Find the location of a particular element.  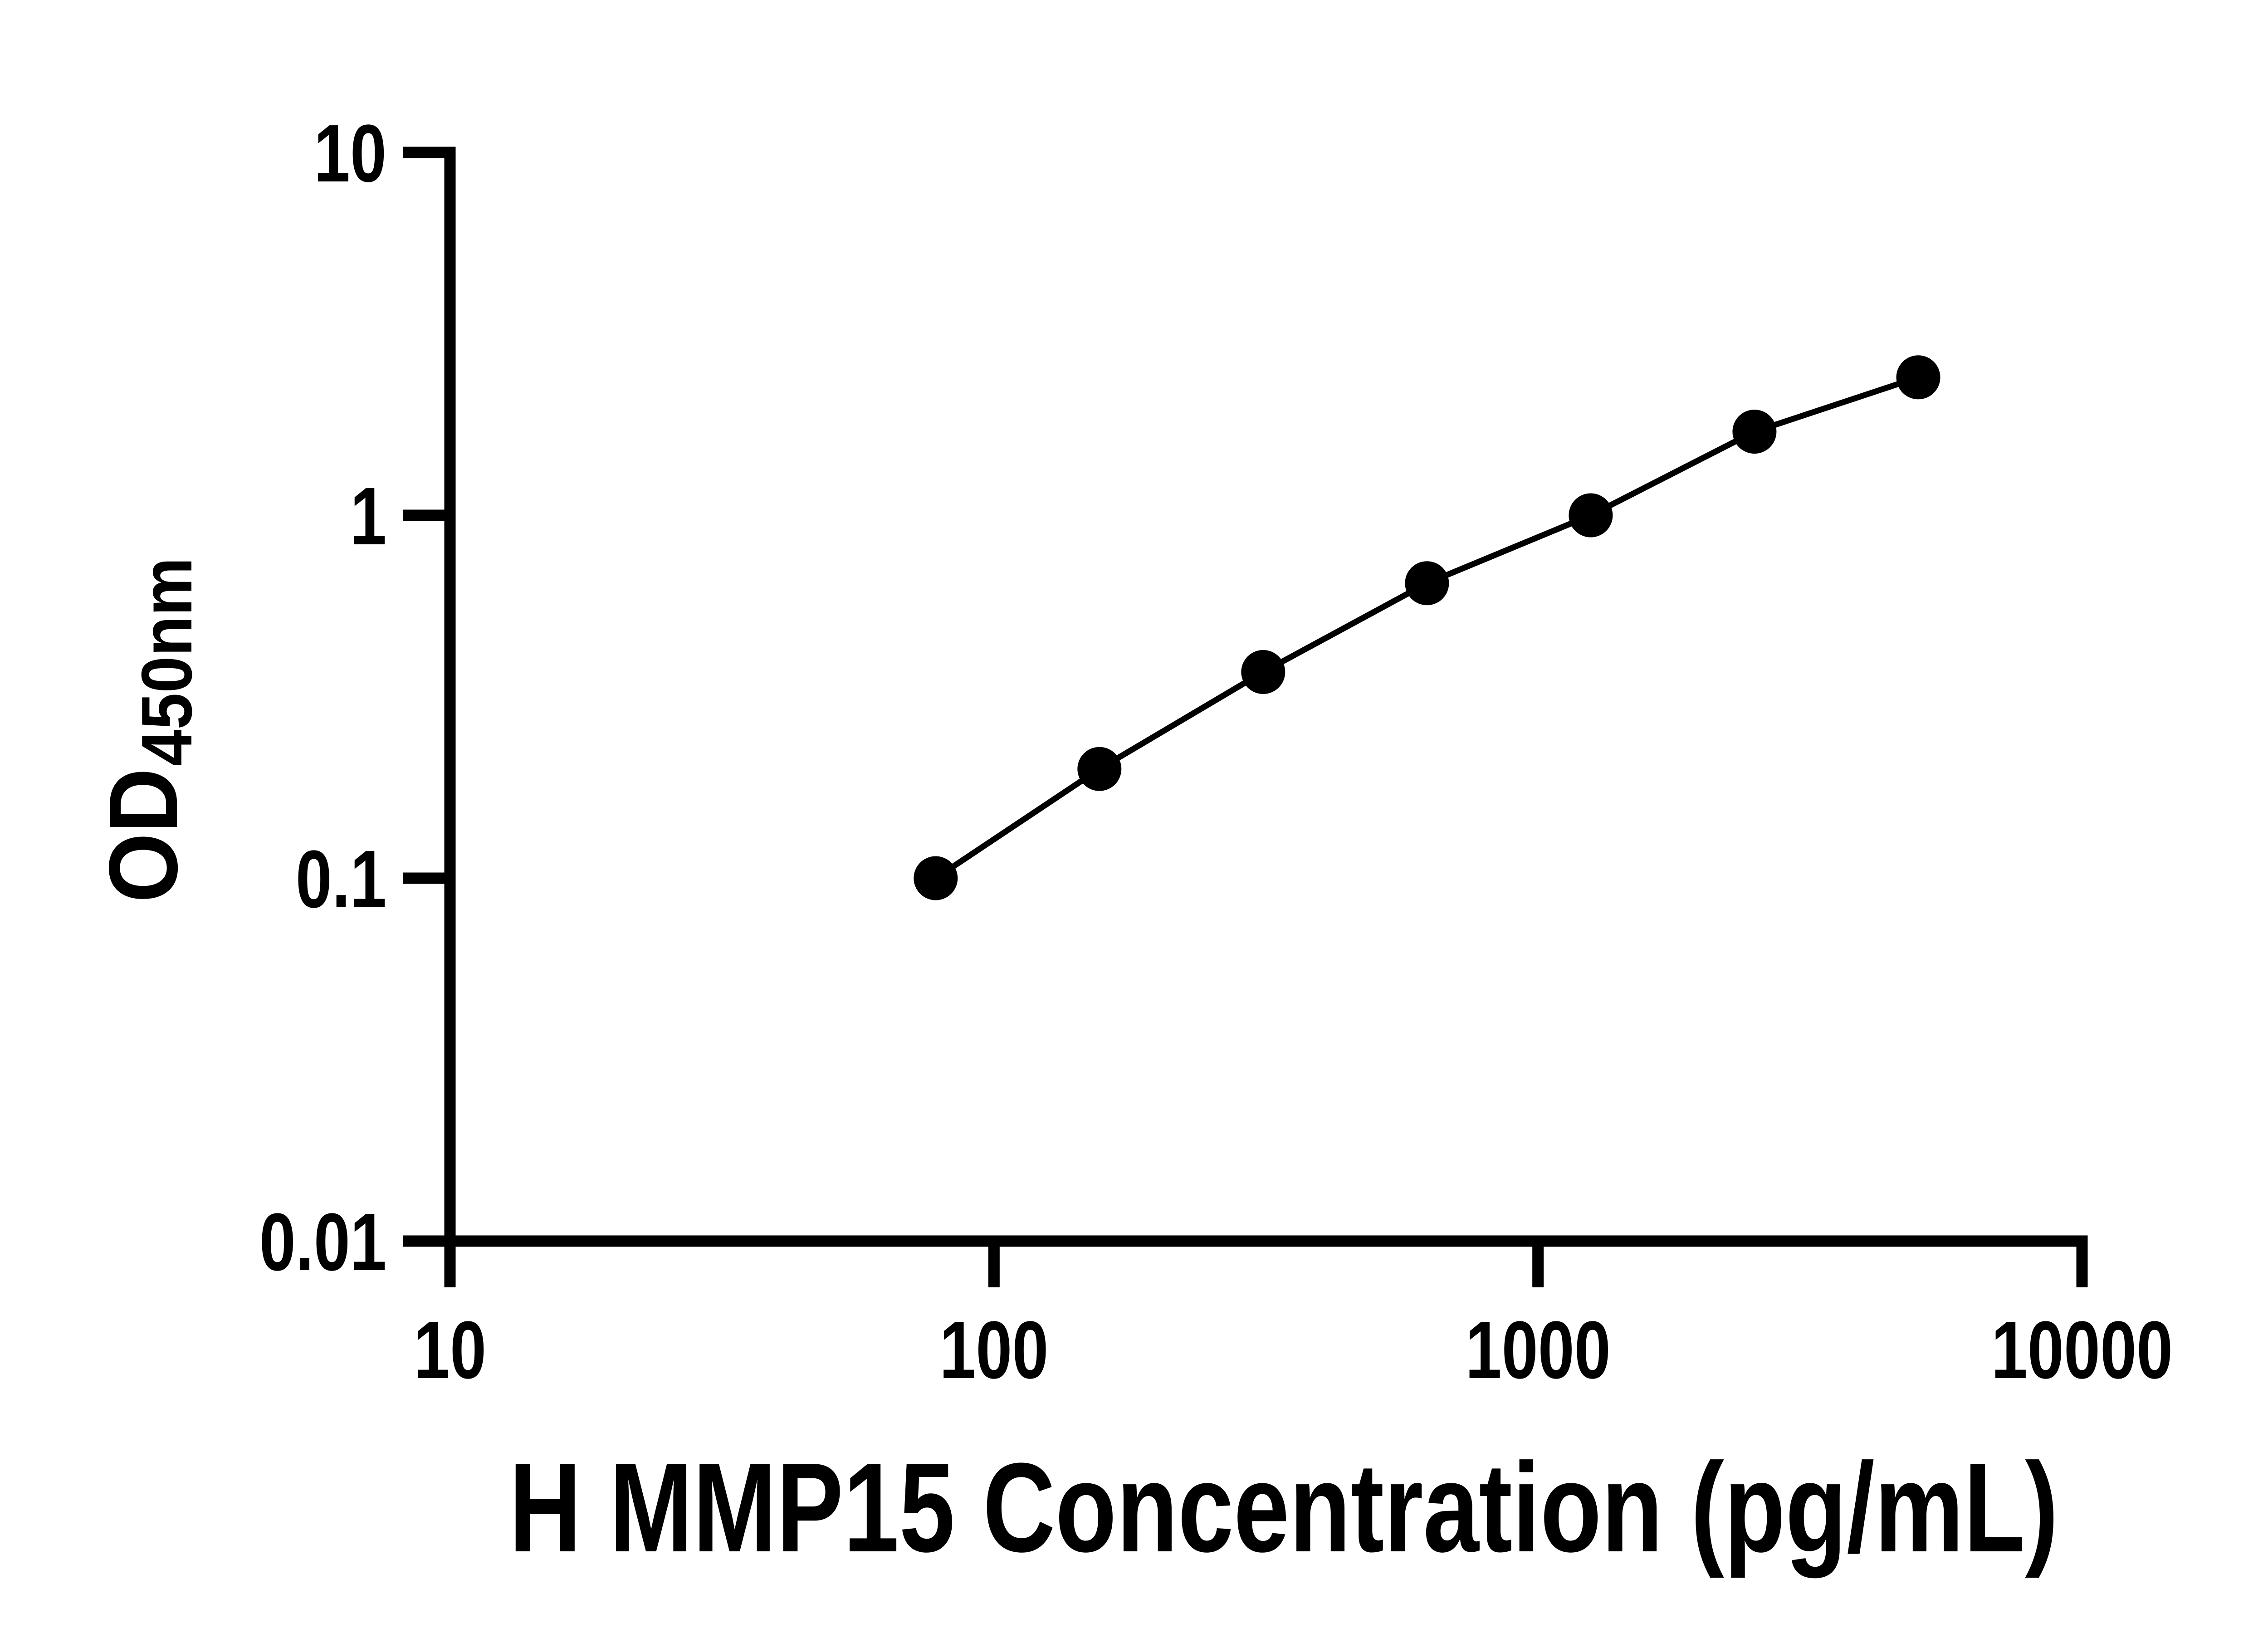

y-tick-label: 0.1 is located at coordinates (341, 879).